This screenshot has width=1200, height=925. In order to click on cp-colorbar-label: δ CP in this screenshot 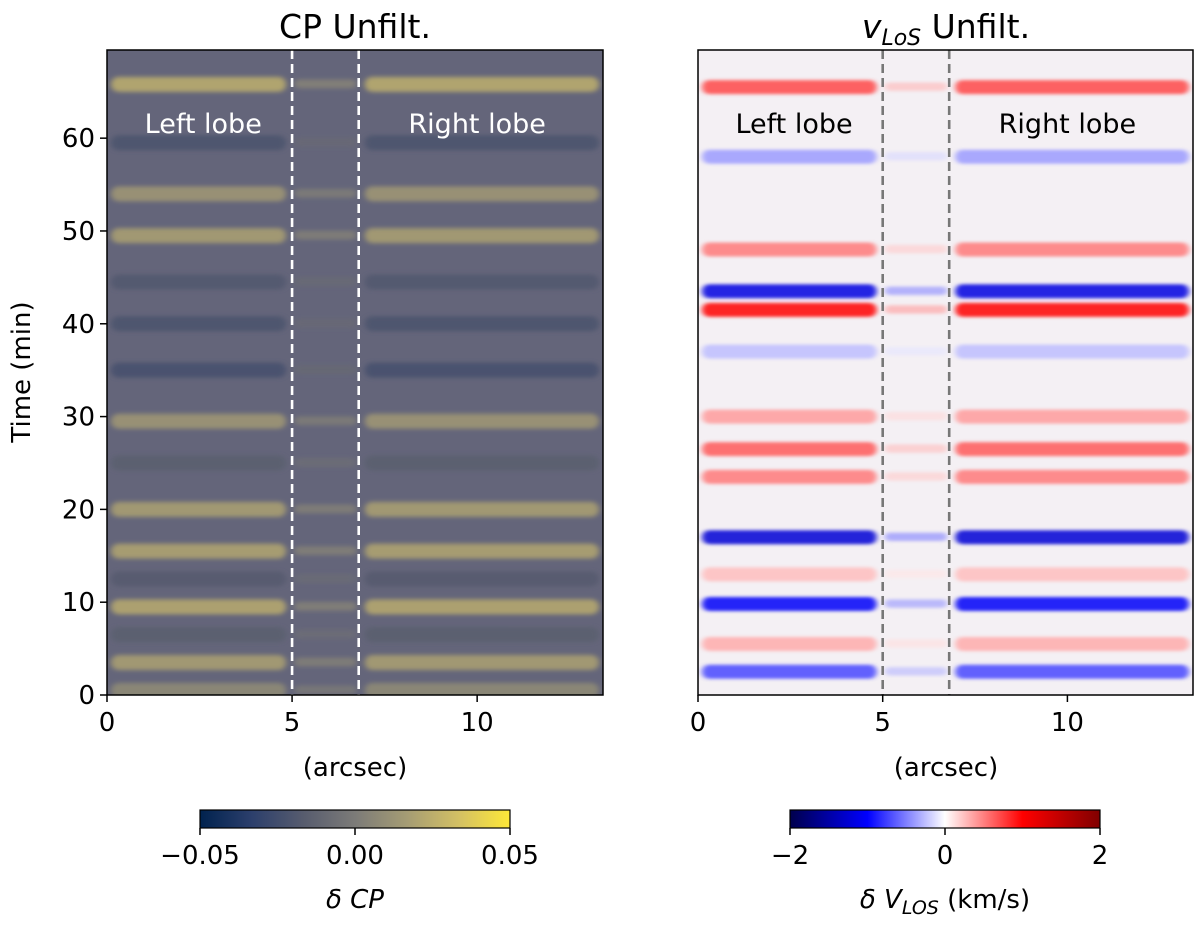, I will do `click(355, 900)`.